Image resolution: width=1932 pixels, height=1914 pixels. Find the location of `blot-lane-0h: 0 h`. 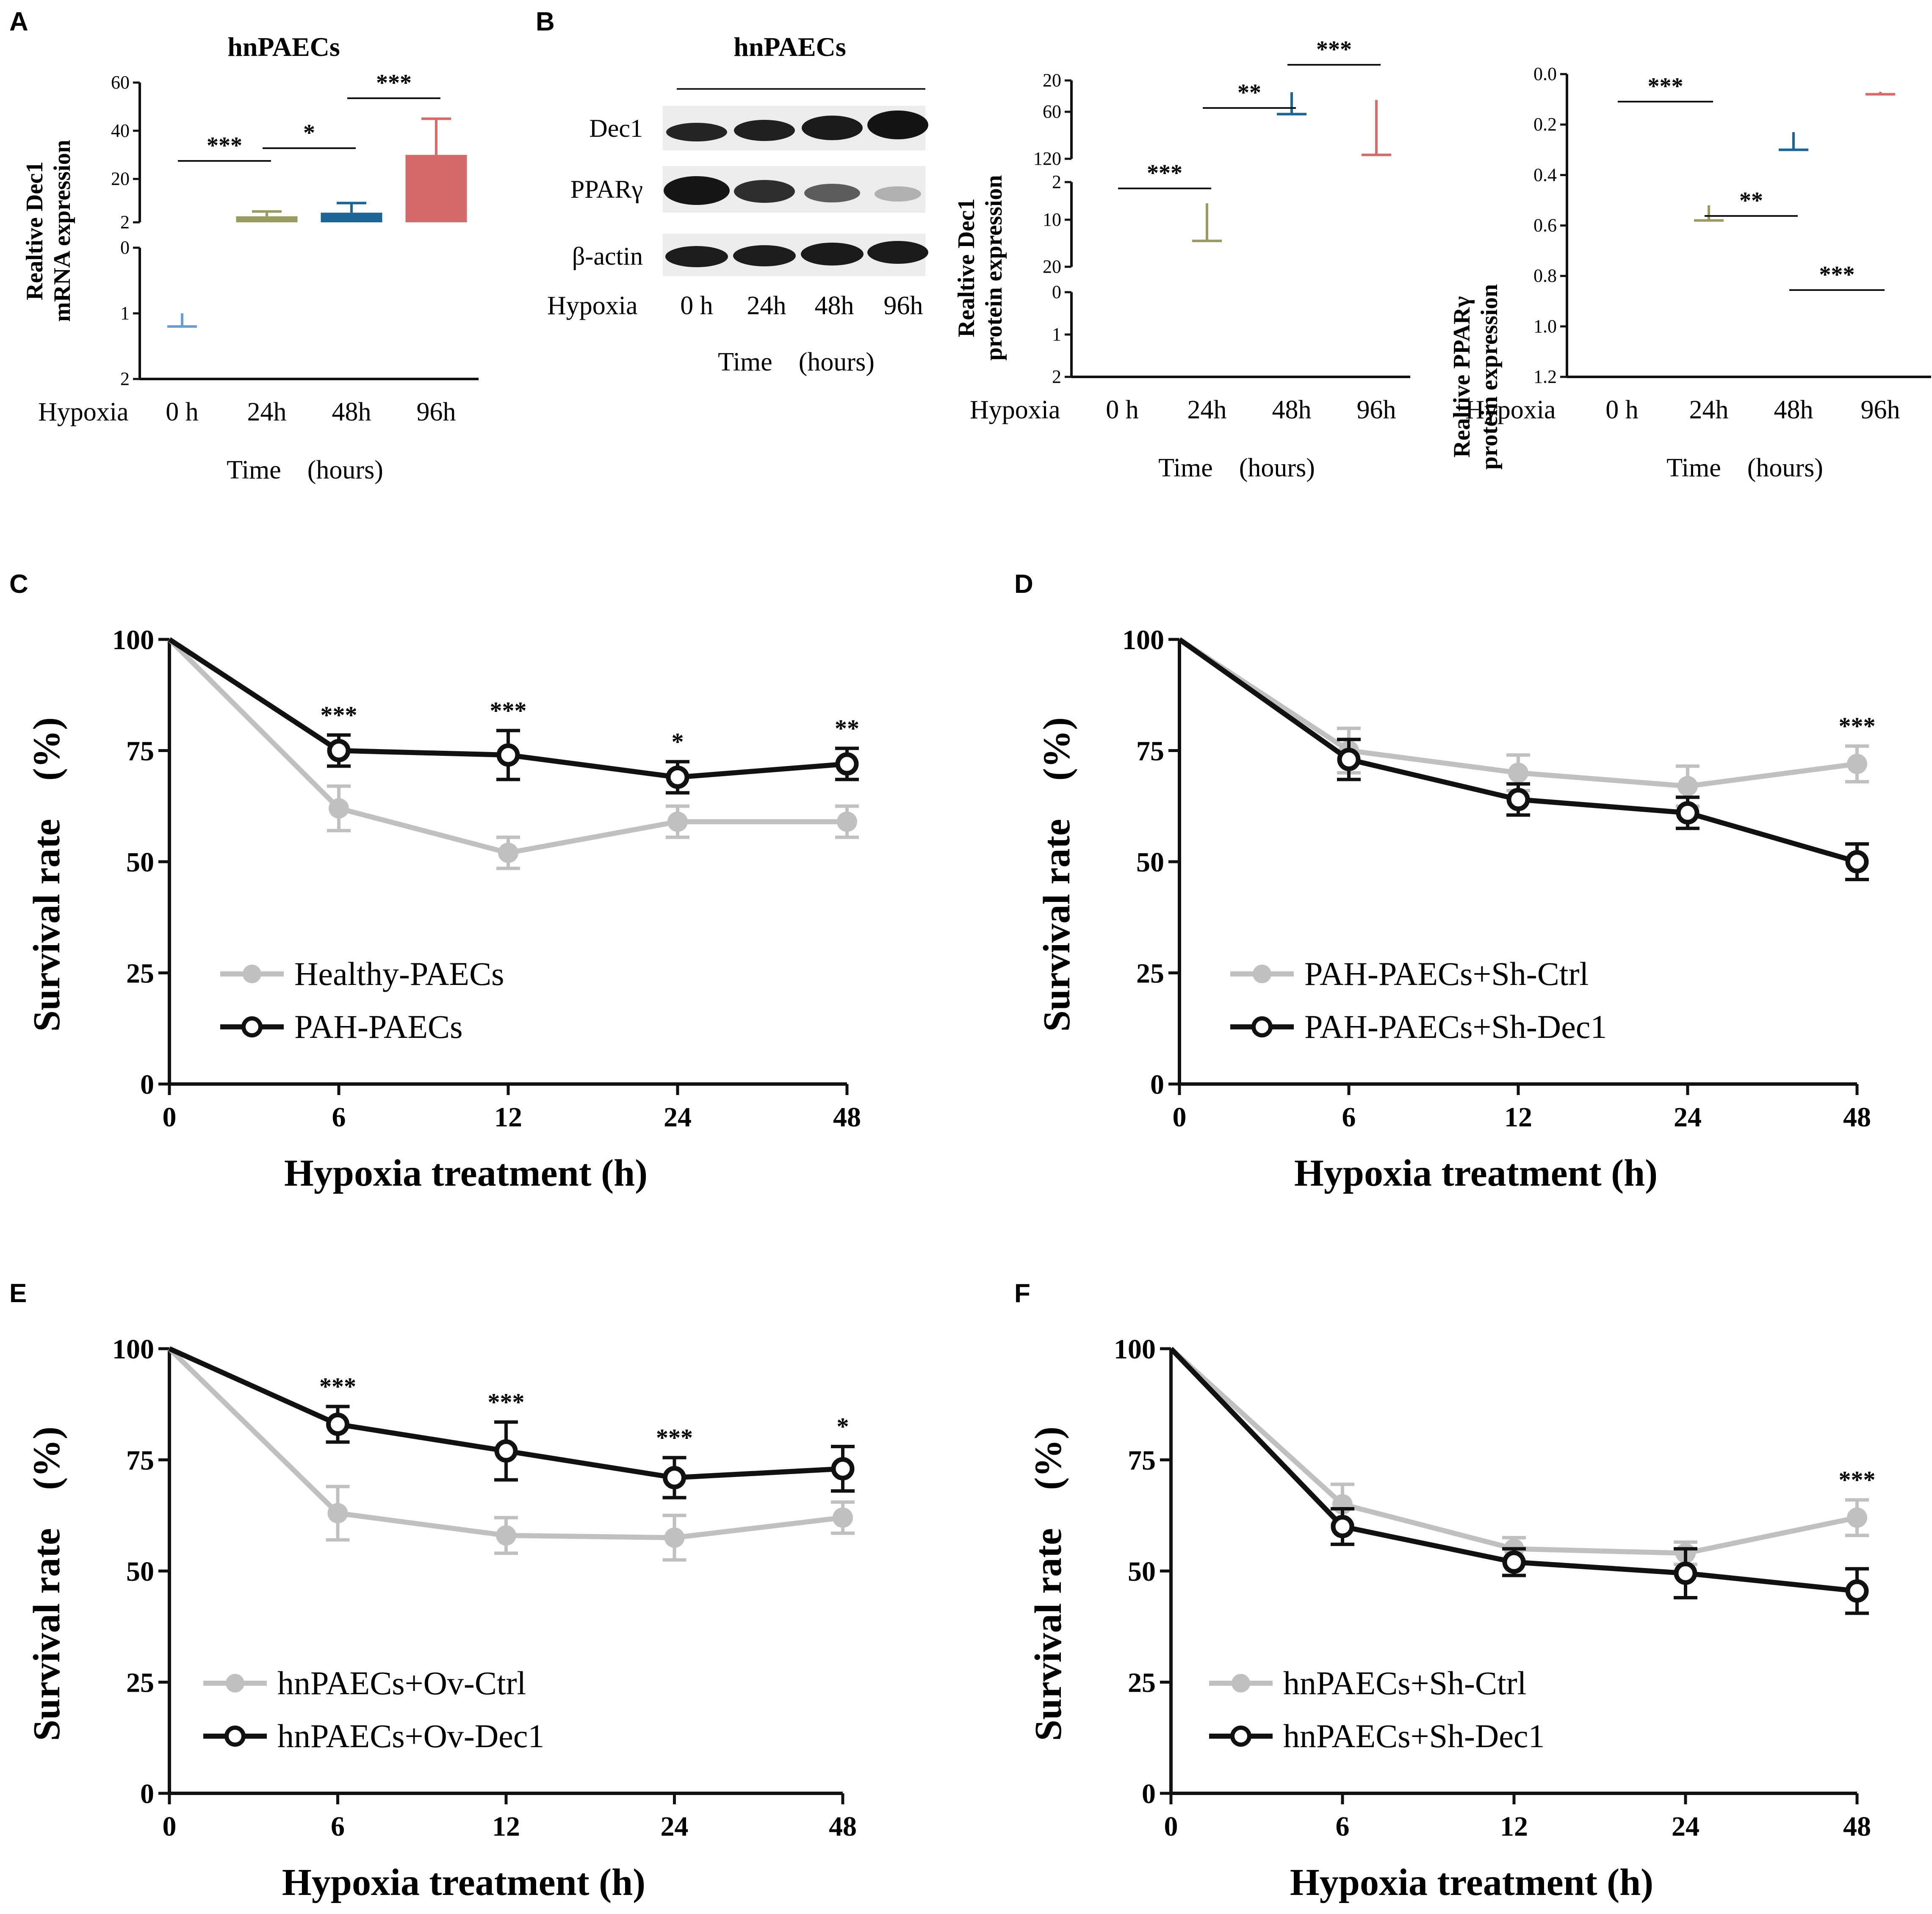

blot-lane-0h: 0 h is located at coordinates (696, 305).